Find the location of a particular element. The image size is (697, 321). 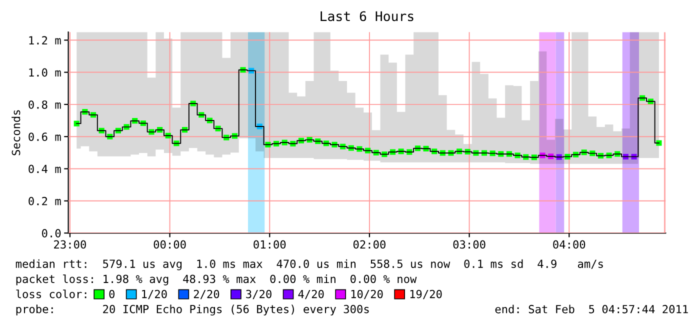

y-axis-title: Seconds is located at coordinates (16, 133).